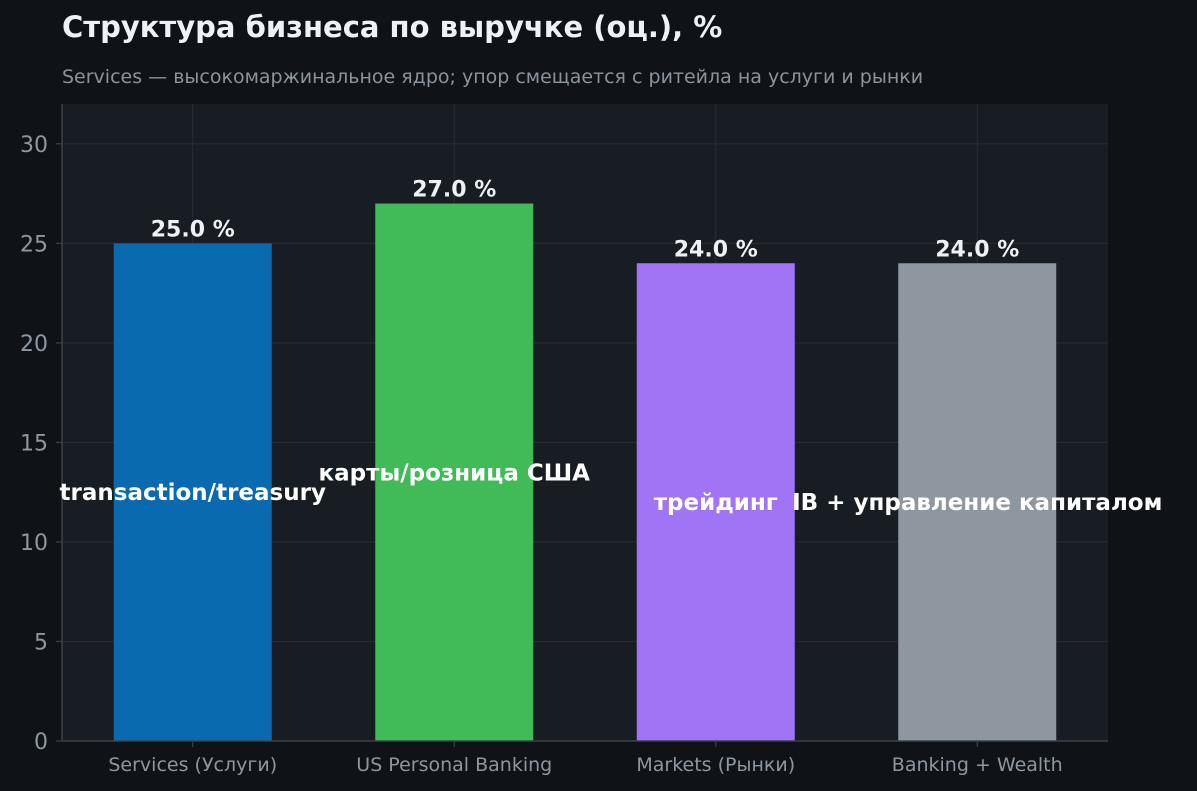 The height and width of the screenshot is (791, 1197). I want to click on y-tick-label: 30, so click(34, 145).